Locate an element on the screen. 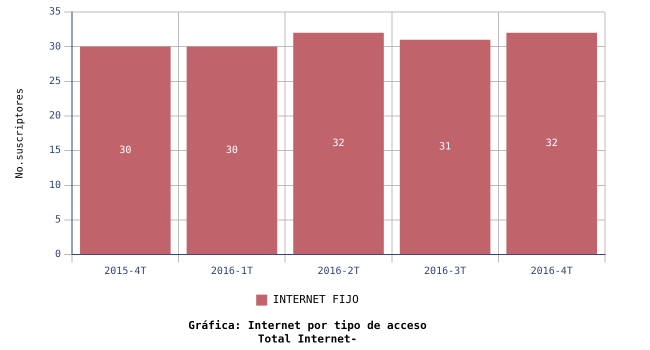  x-tick-label: 2016-1T is located at coordinates (232, 272).